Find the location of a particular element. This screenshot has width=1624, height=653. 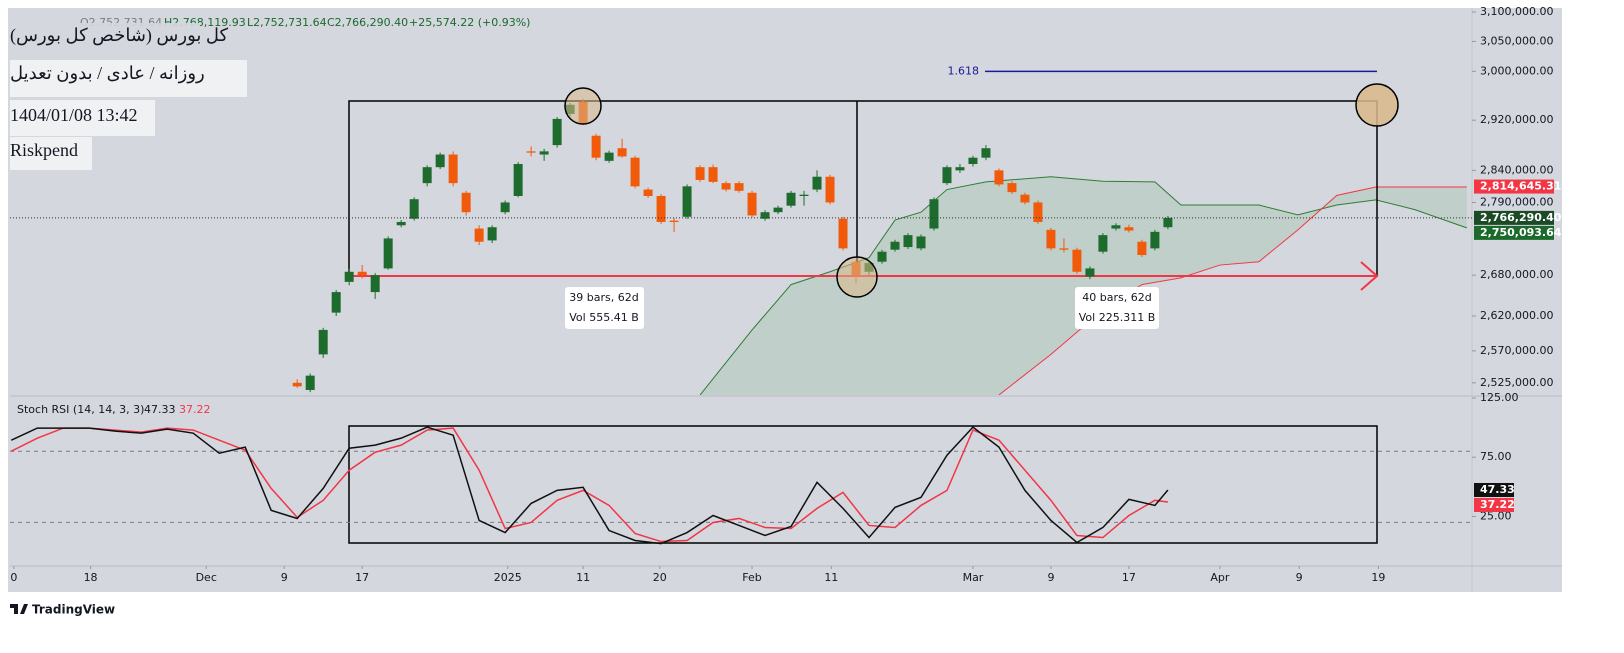

oscillator-value: 37.22 is located at coordinates (195, 409).